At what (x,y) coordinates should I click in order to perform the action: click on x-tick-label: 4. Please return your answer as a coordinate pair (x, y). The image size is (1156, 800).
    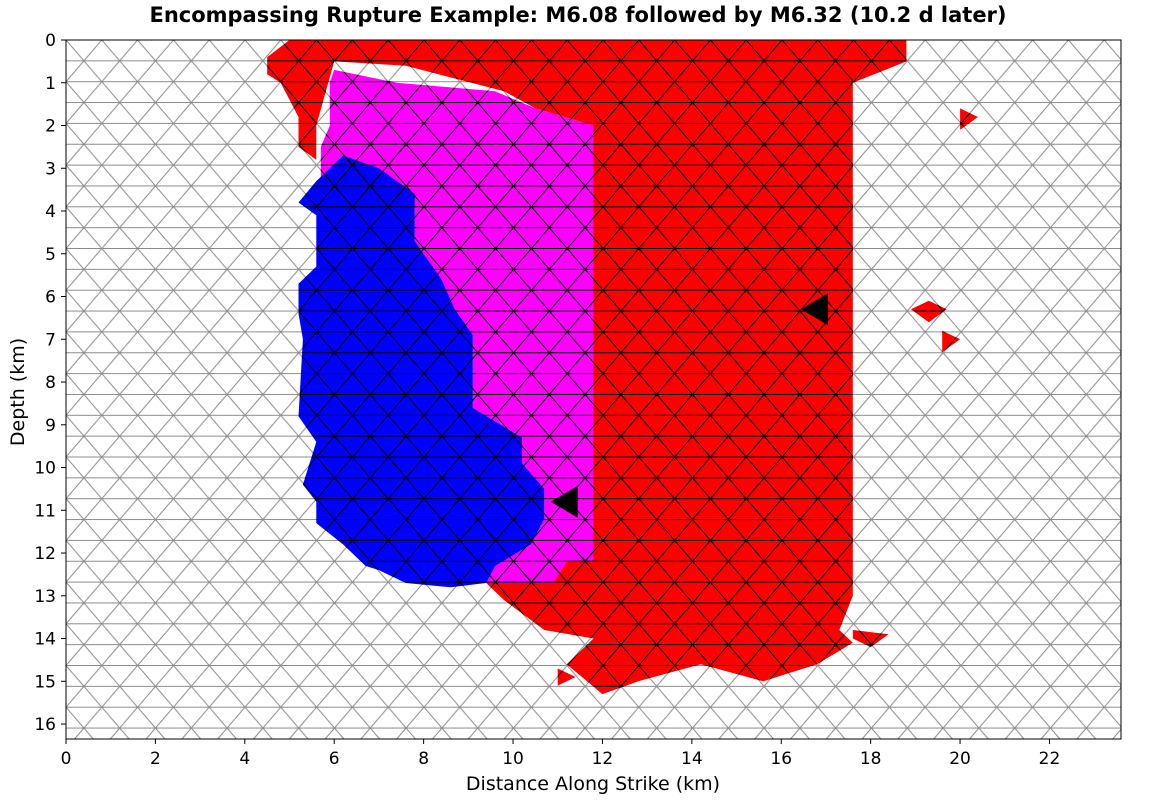
    Looking at the image, I should click on (244, 759).